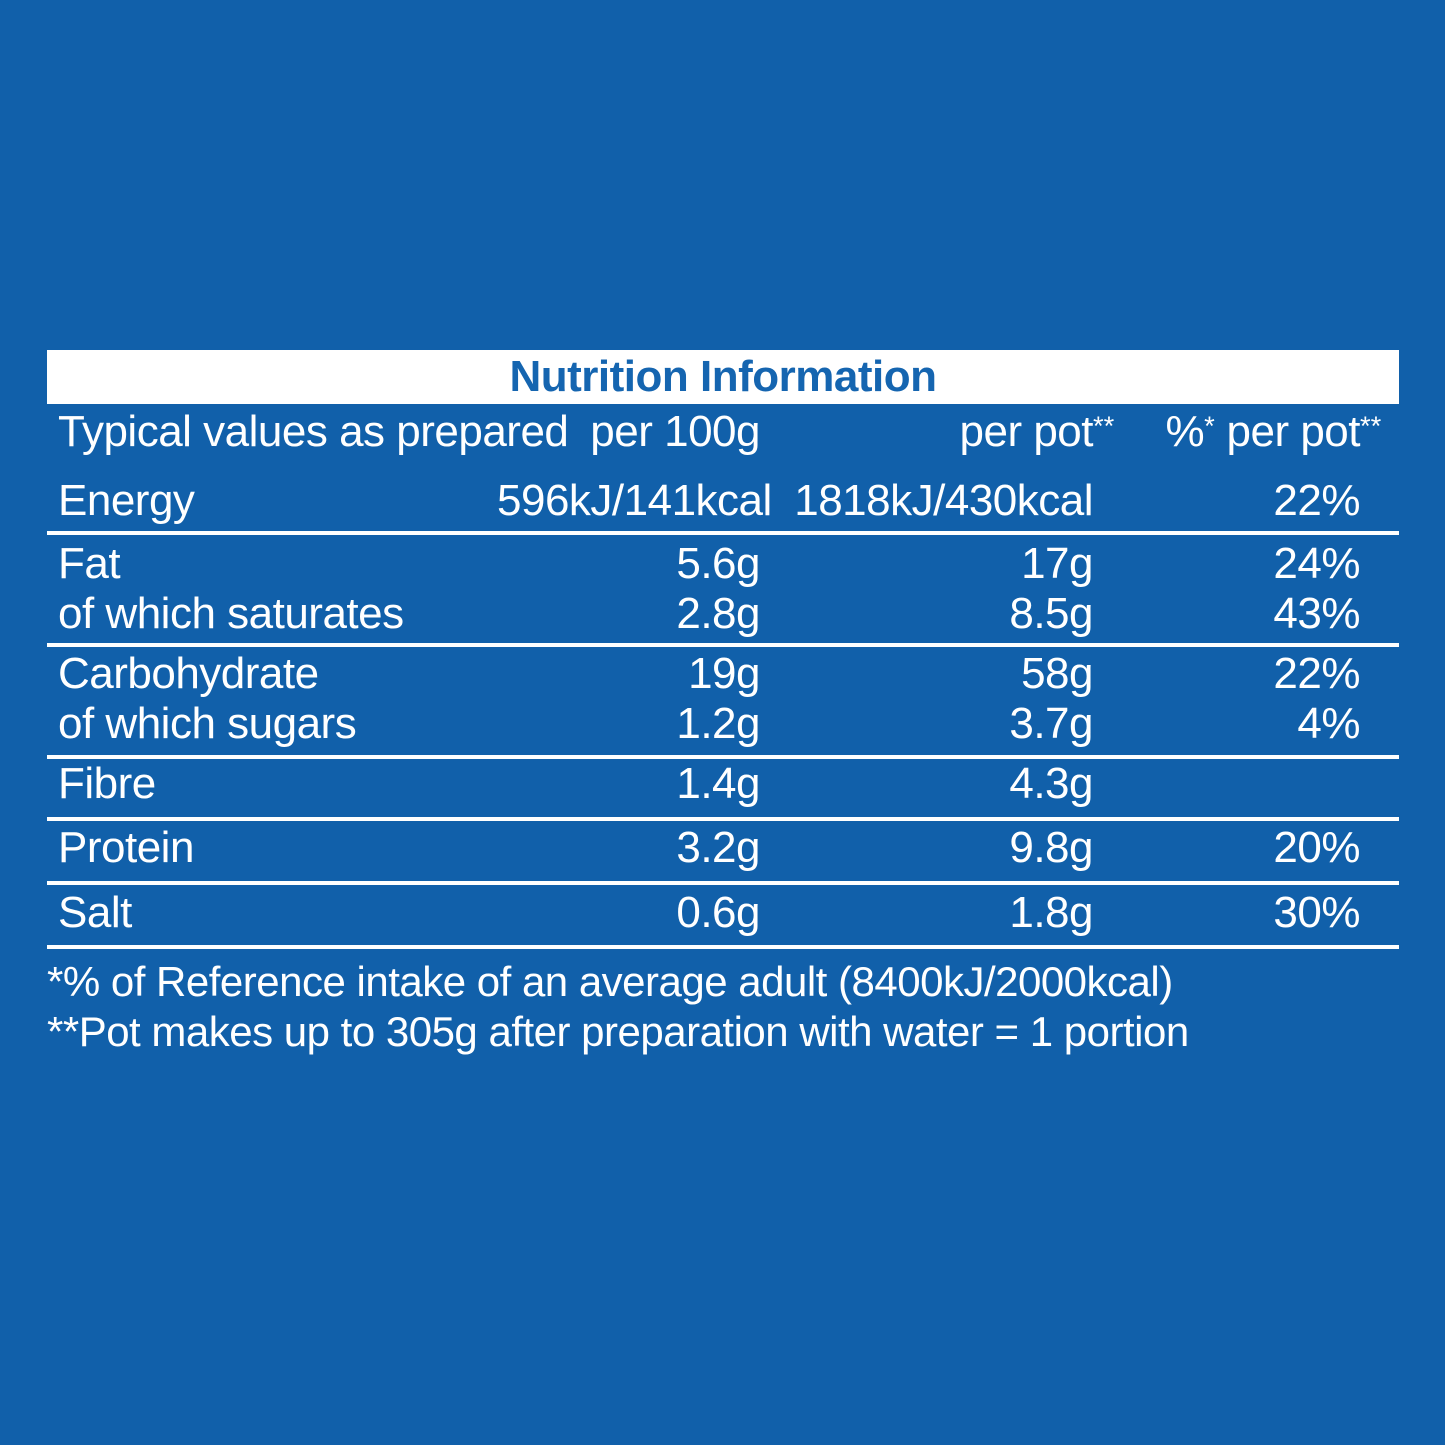  Describe the element at coordinates (1328, 723) in the screenshot. I see `value-pct-per-pot: 4%` at that location.